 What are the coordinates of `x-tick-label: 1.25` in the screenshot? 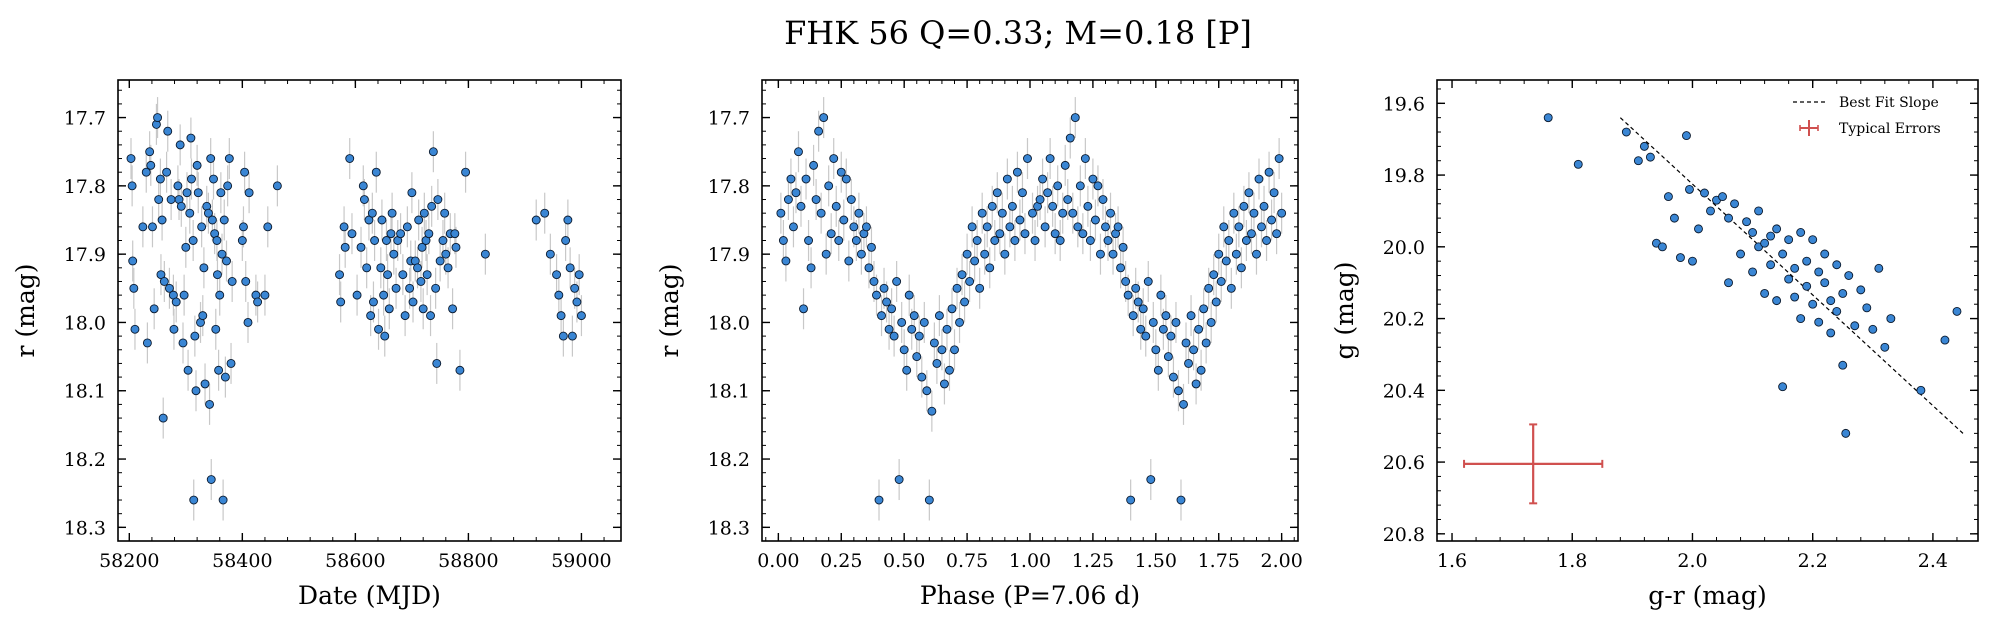 It's located at (1093, 561).